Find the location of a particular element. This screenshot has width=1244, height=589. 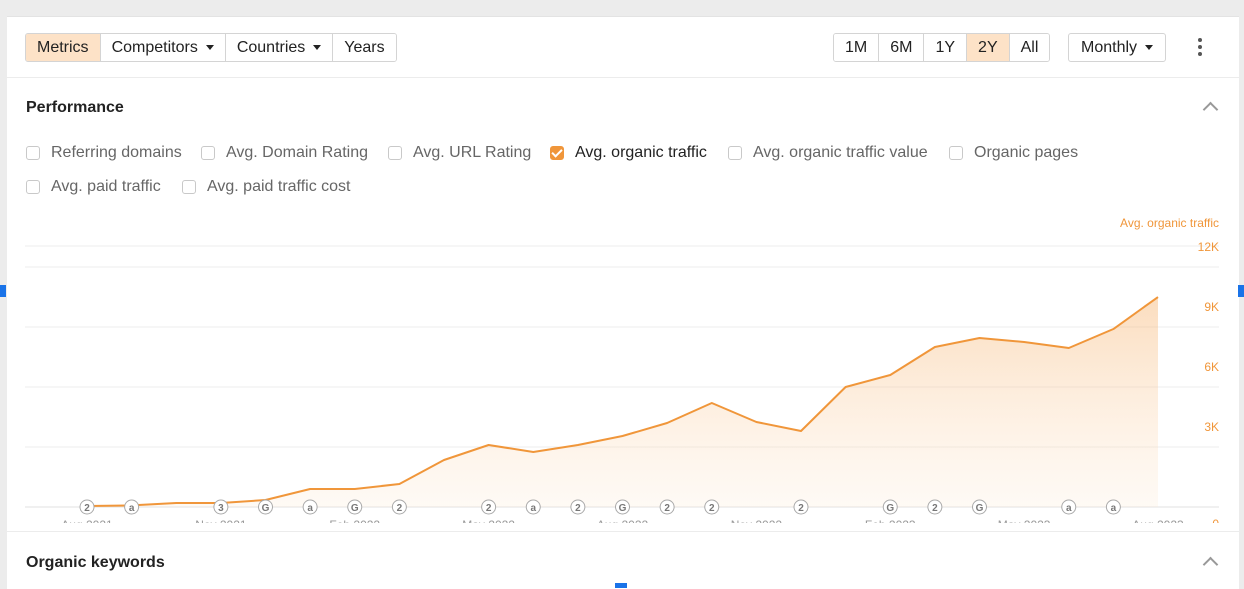

kebab-menu-icon is located at coordinates (1200, 48).